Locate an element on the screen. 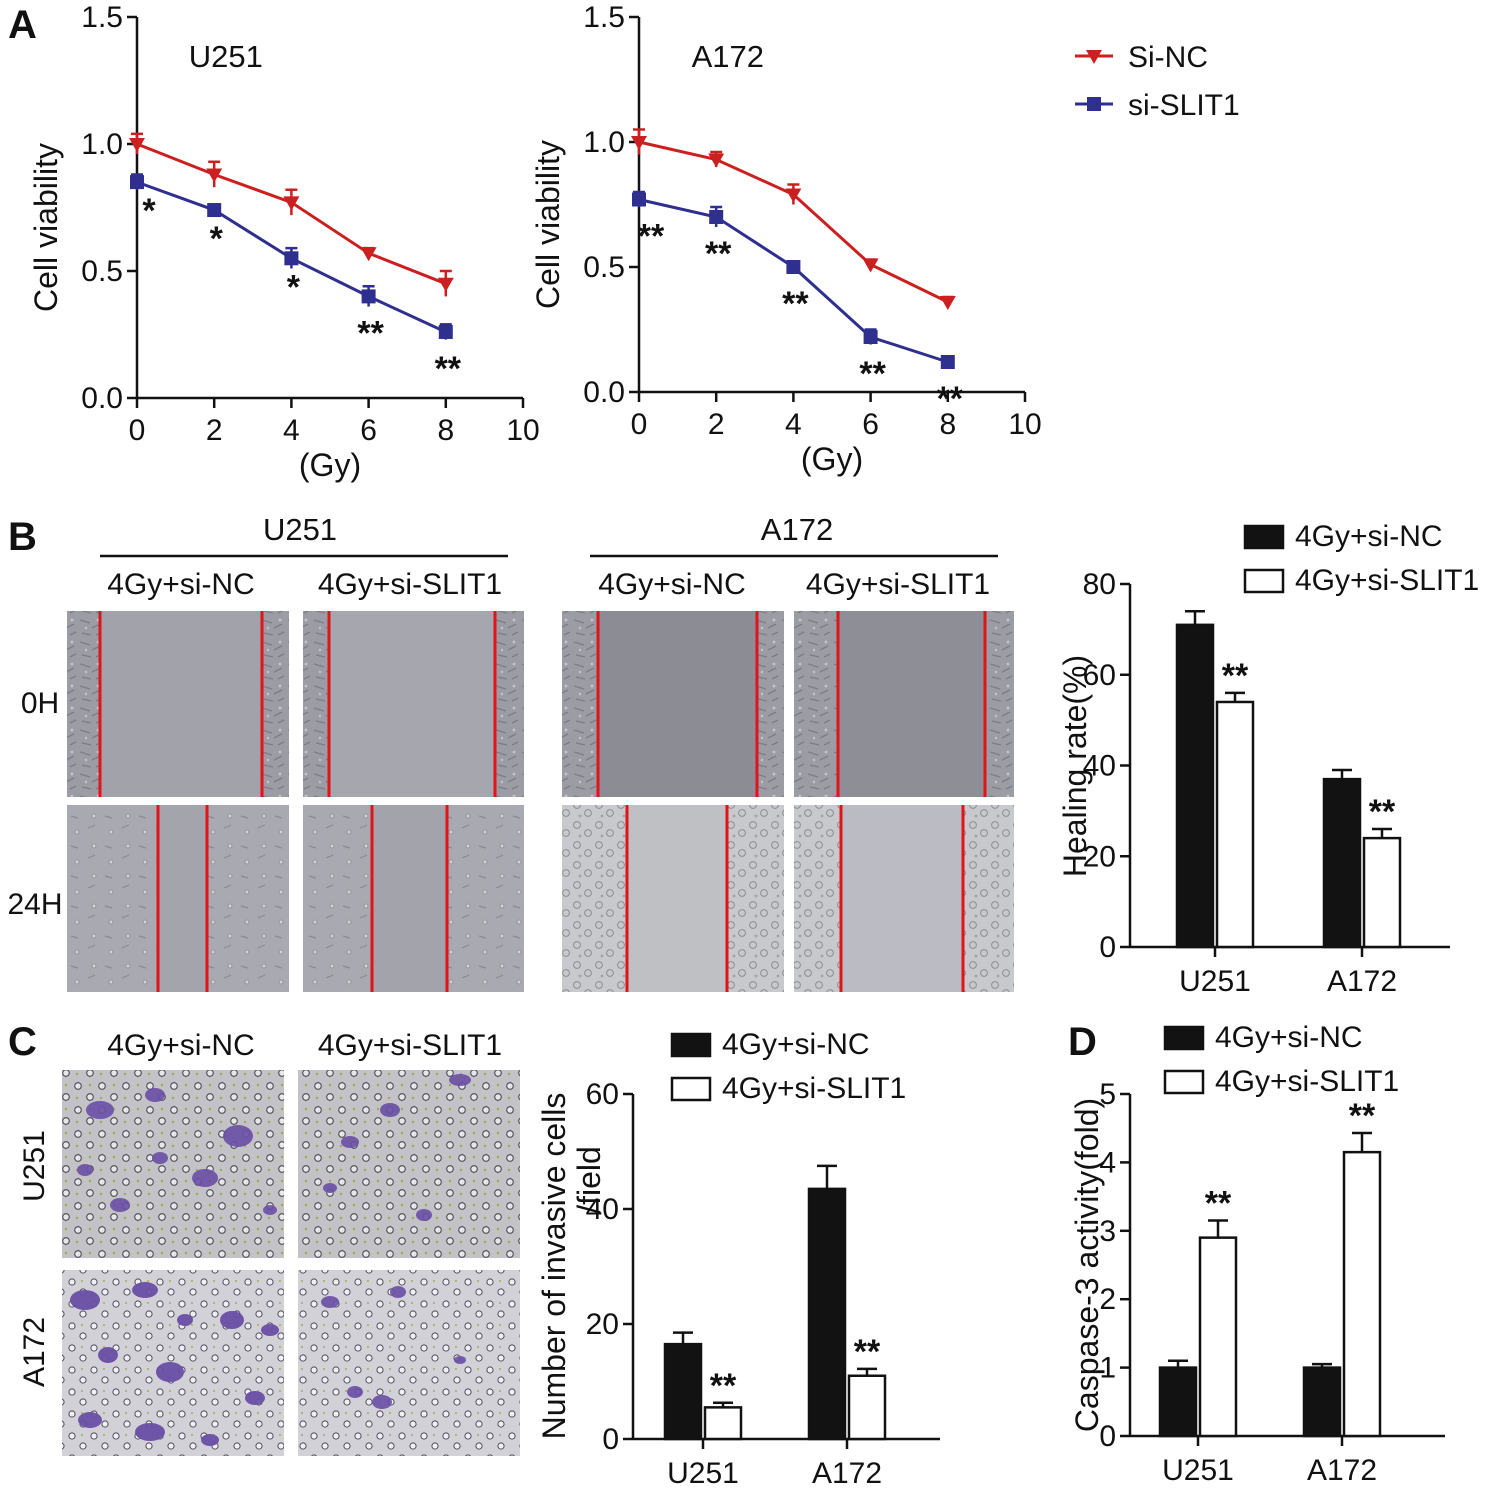 The height and width of the screenshot is (1488, 1499). row-label-c-u251: U251 is located at coordinates (34, 1166).